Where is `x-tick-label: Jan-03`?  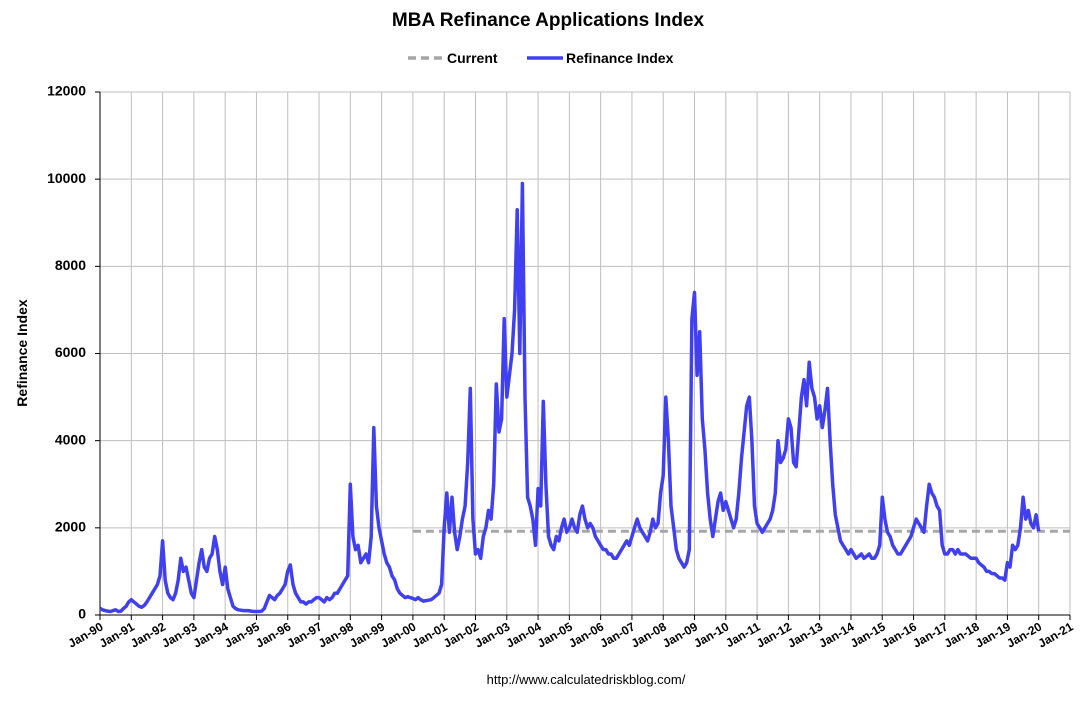 x-tick-label: Jan-03 is located at coordinates (492, 634).